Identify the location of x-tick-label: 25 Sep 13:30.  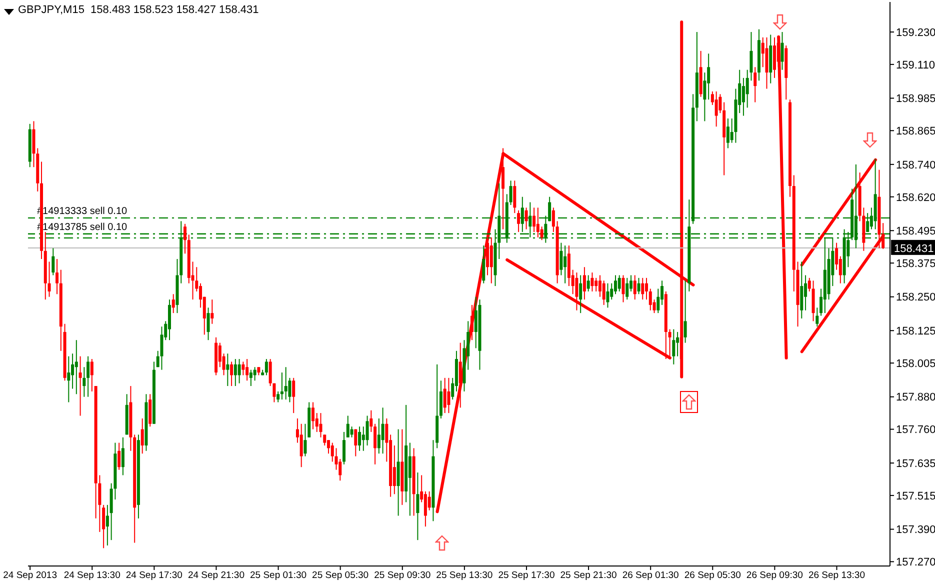
(464, 575).